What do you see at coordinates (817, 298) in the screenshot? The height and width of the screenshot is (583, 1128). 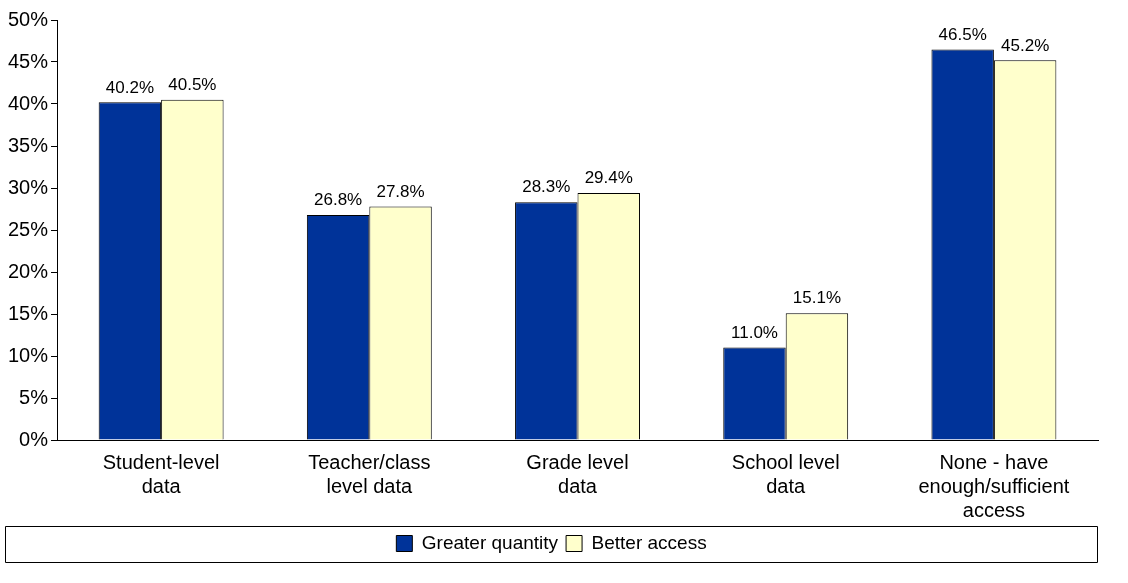 I see `data-label: 15.1%` at bounding box center [817, 298].